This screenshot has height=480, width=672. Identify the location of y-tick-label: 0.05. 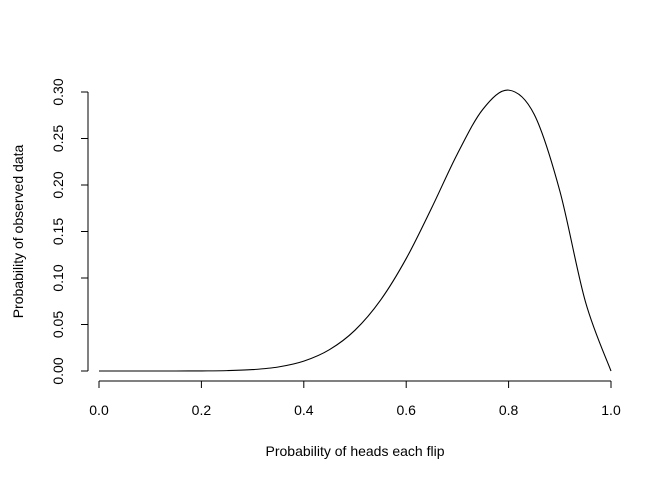
(58, 324).